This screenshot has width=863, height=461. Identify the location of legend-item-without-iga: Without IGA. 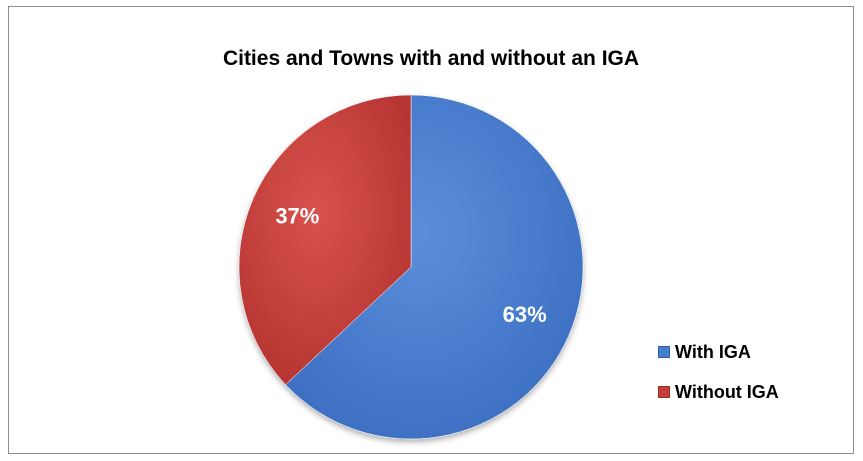
(718, 392).